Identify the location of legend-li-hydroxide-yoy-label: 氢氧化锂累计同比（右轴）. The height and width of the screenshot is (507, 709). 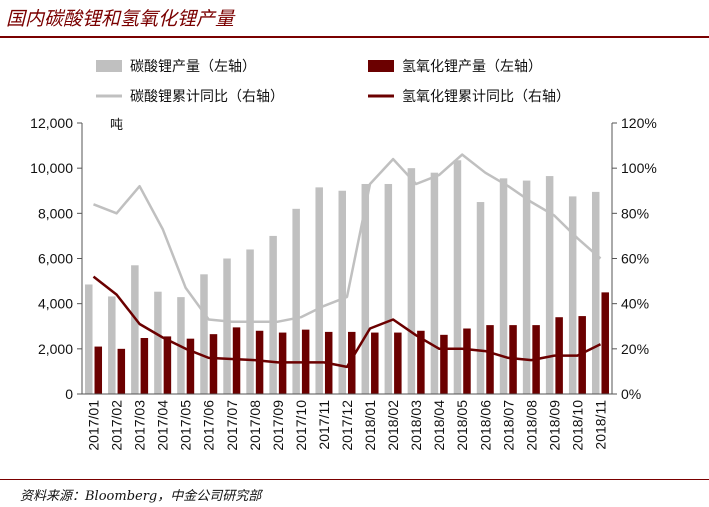
(486, 97).